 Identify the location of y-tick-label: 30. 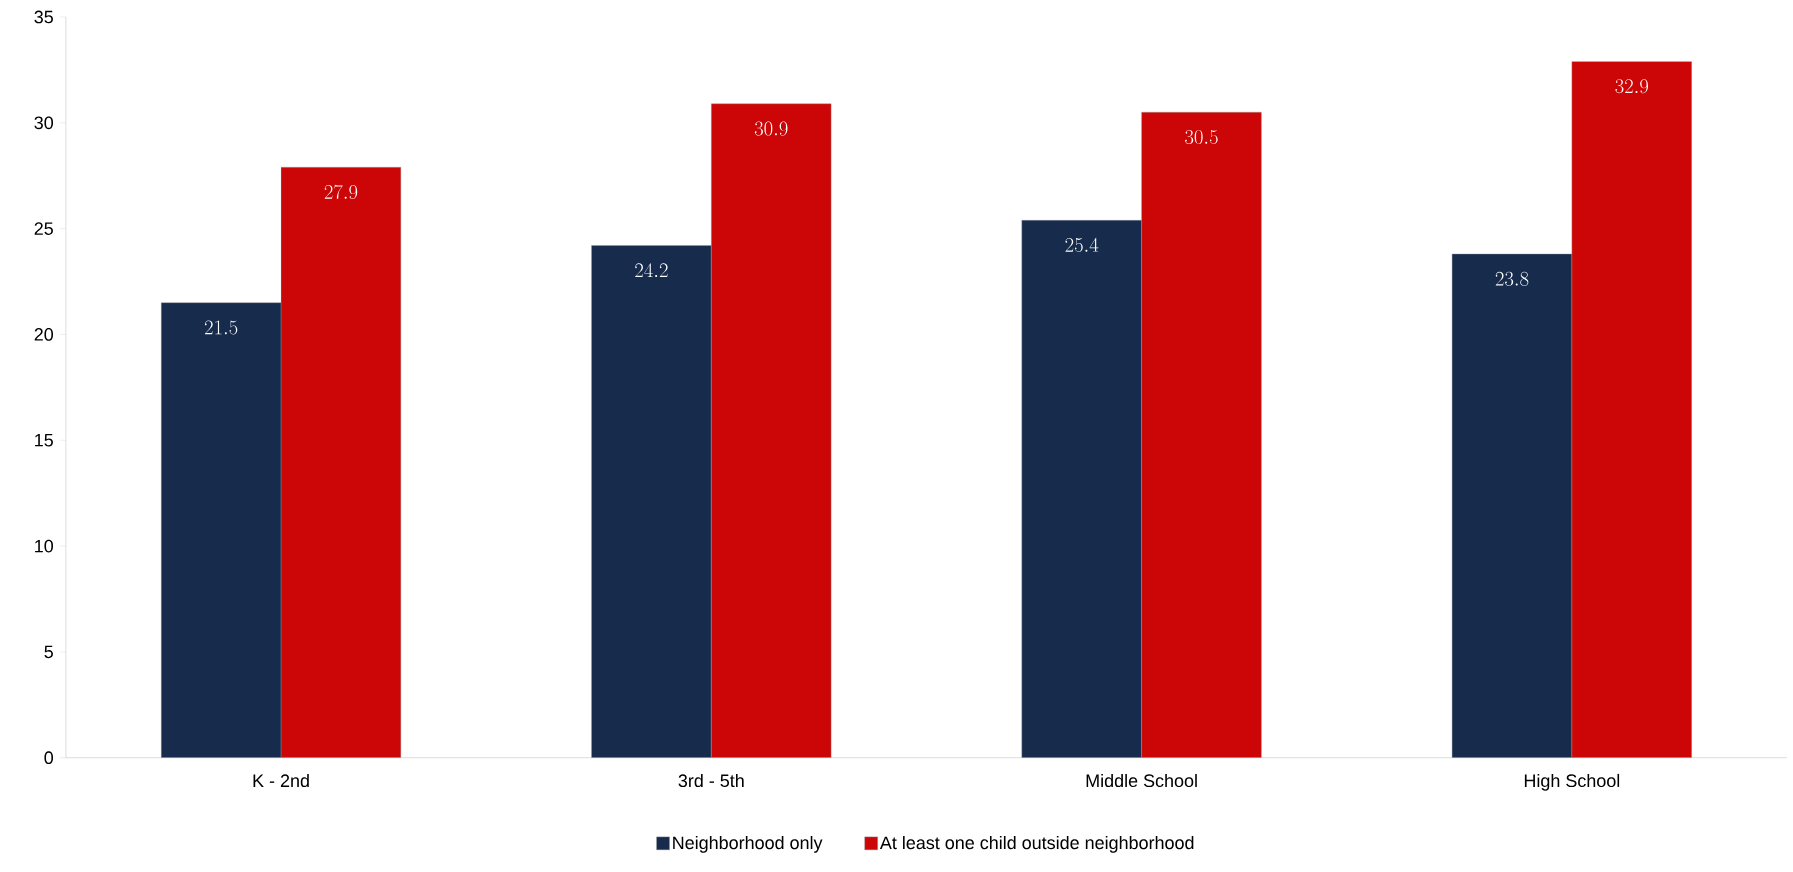
(44, 123).